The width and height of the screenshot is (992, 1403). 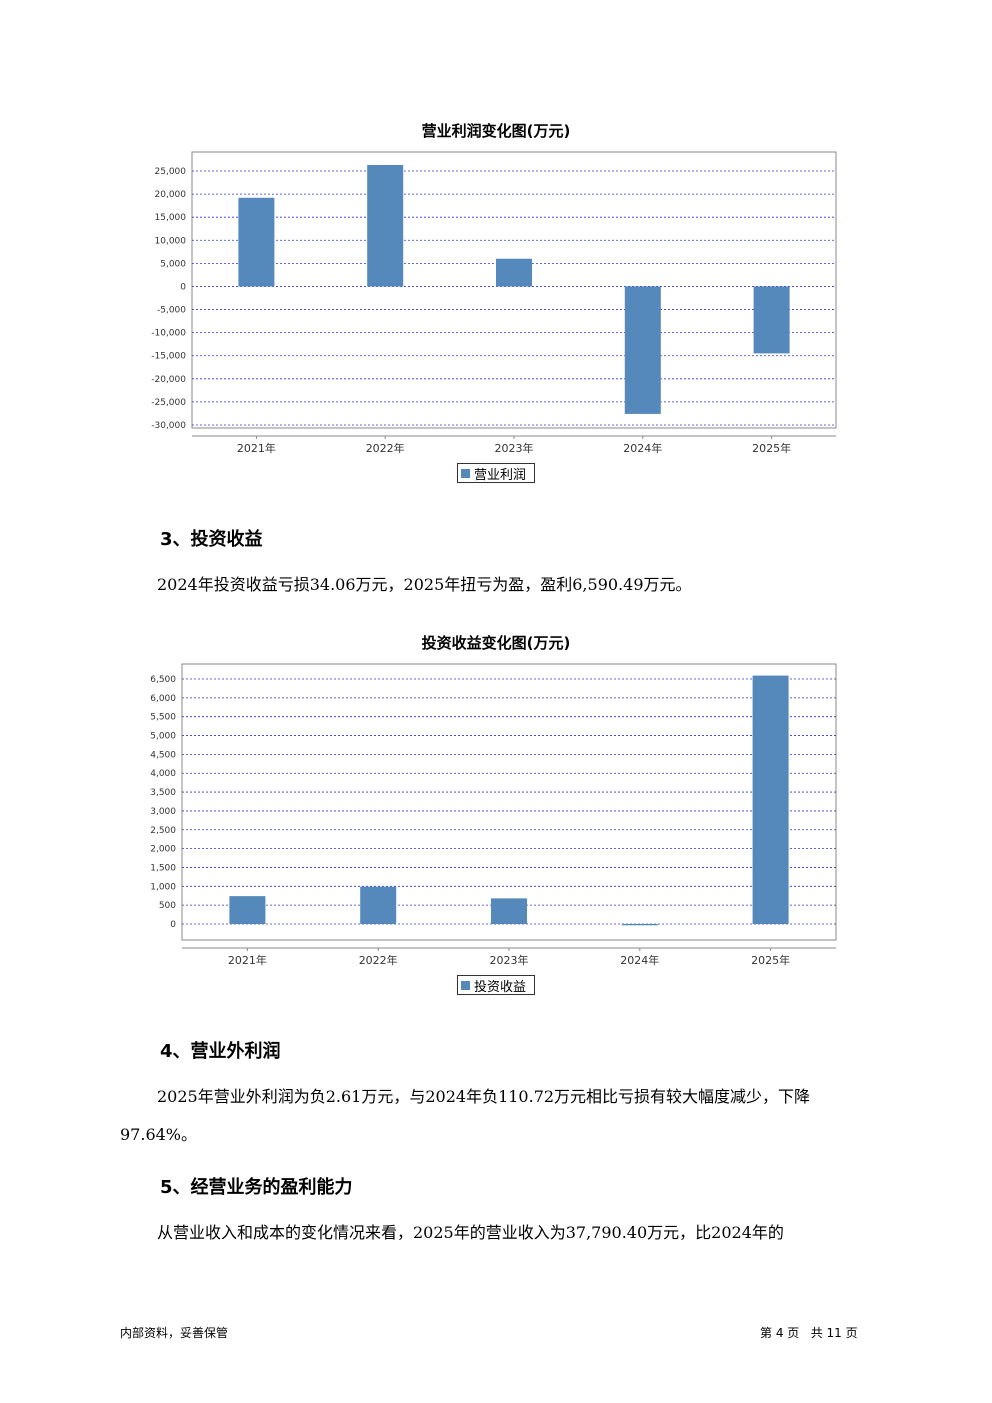 What do you see at coordinates (163, 868) in the screenshot?
I see `y-tick-label: 1,500` at bounding box center [163, 868].